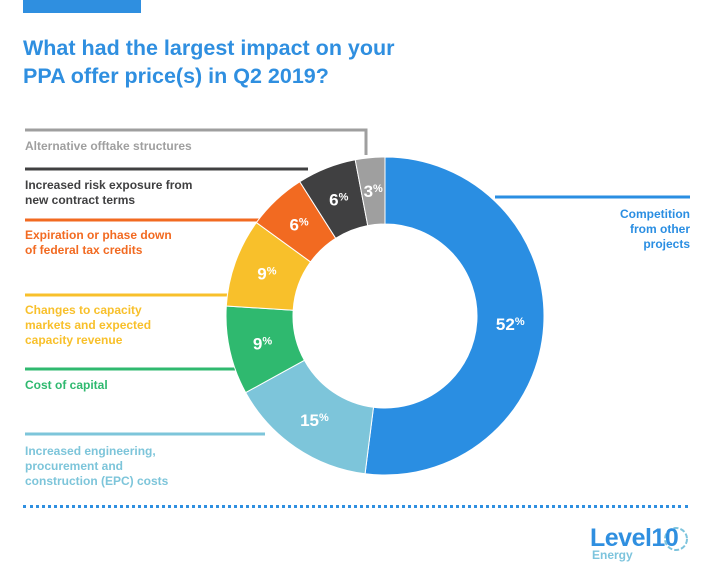  Describe the element at coordinates (634, 538) in the screenshot. I see `logo-wordmark: Level10` at that location.